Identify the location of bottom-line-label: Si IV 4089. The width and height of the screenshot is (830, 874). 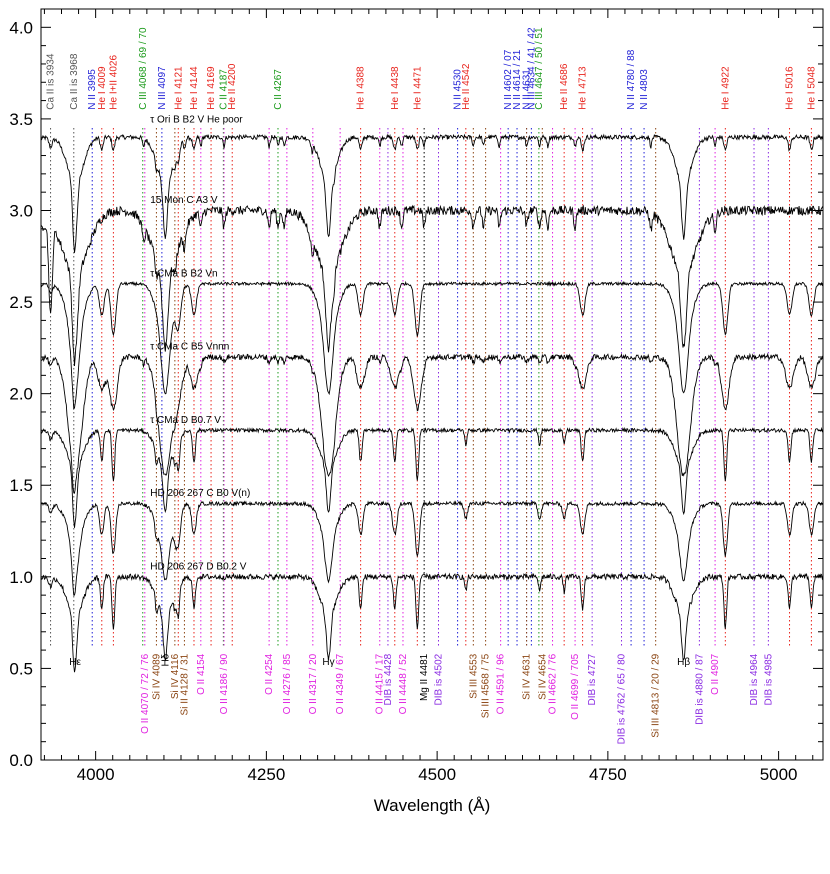
(156, 676).